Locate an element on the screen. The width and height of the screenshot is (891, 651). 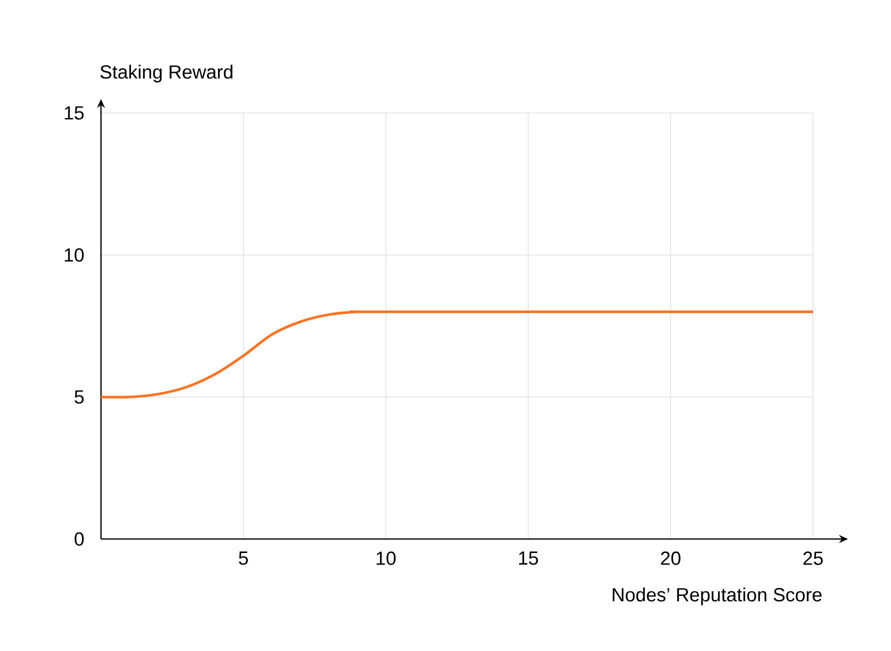
x-axis-title: Nodes’ Reputation Score is located at coordinates (717, 597).